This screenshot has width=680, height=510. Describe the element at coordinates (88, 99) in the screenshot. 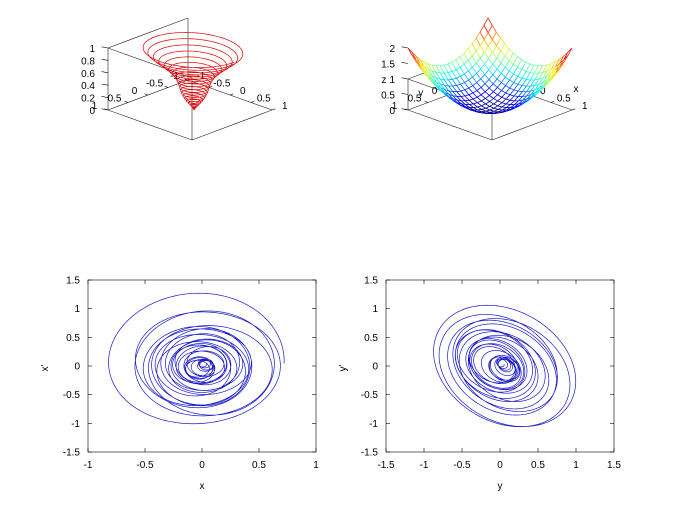

I see `z-tick-label: 0.2` at that location.